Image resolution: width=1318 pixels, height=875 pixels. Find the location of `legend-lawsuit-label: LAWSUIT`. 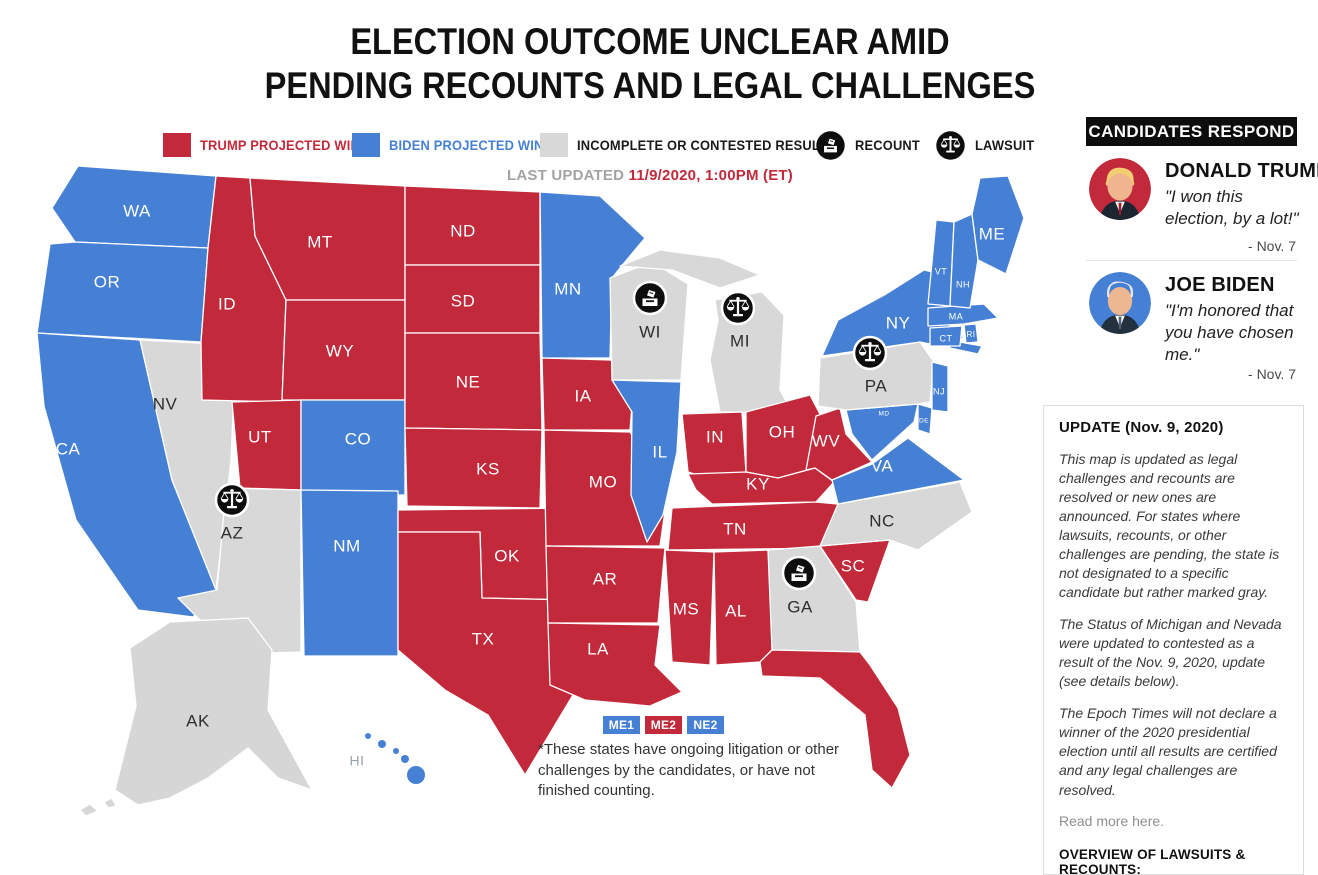

legend-lawsuit-label: LAWSUIT is located at coordinates (1005, 145).